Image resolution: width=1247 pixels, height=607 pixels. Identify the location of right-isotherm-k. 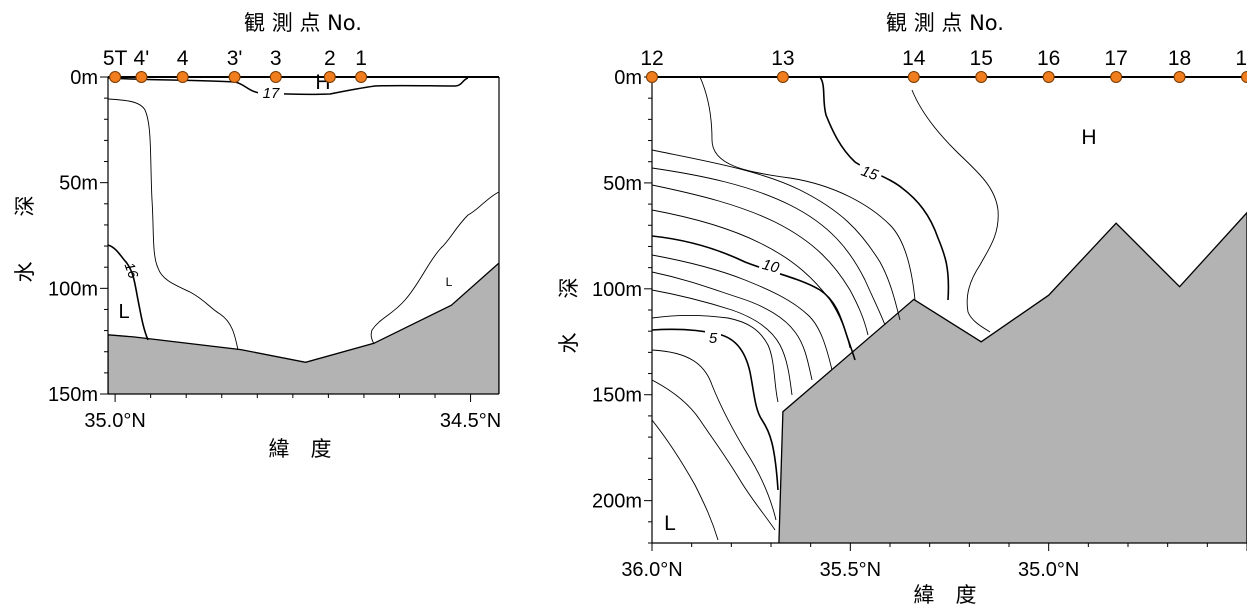
(714, 435).